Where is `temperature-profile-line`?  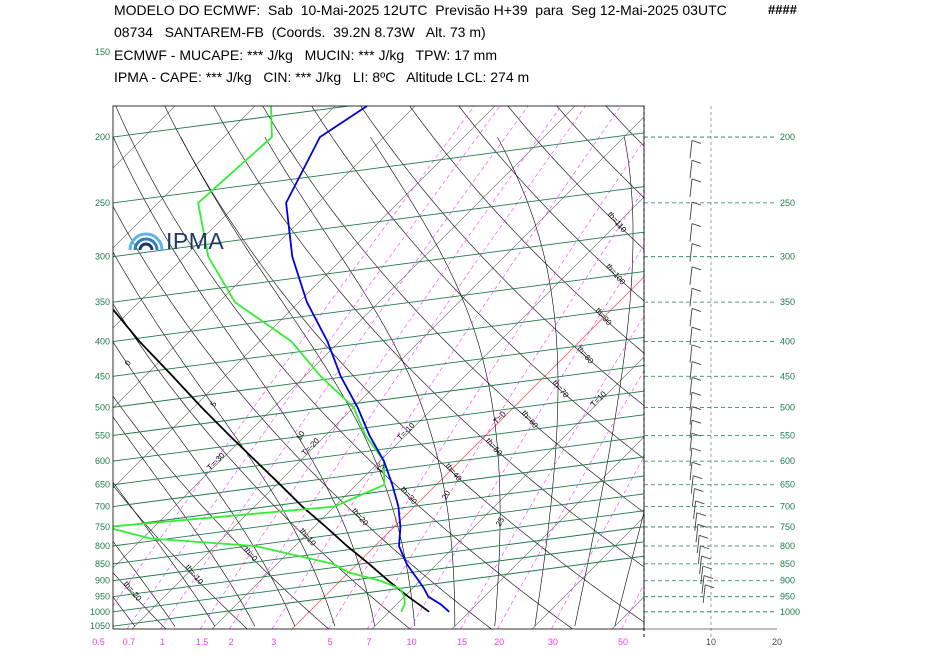
temperature-profile-line is located at coordinates (367, 359).